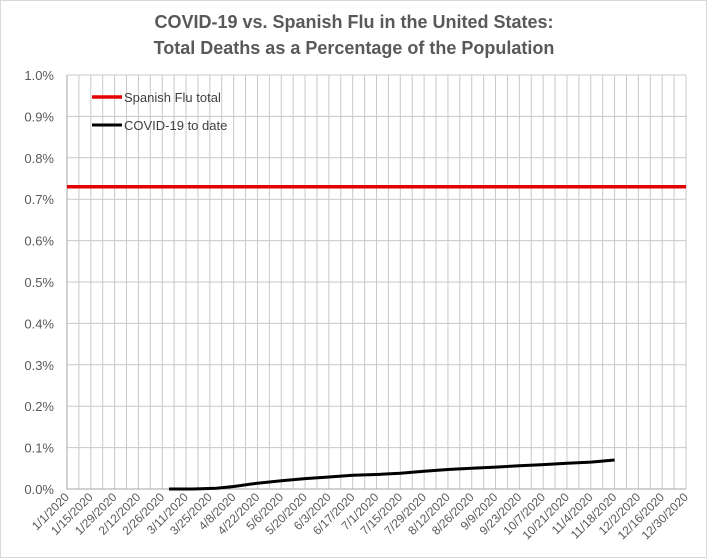  Describe the element at coordinates (159, 111) in the screenshot. I see `legend: Spanish Flu total COVID-19 to date` at that location.